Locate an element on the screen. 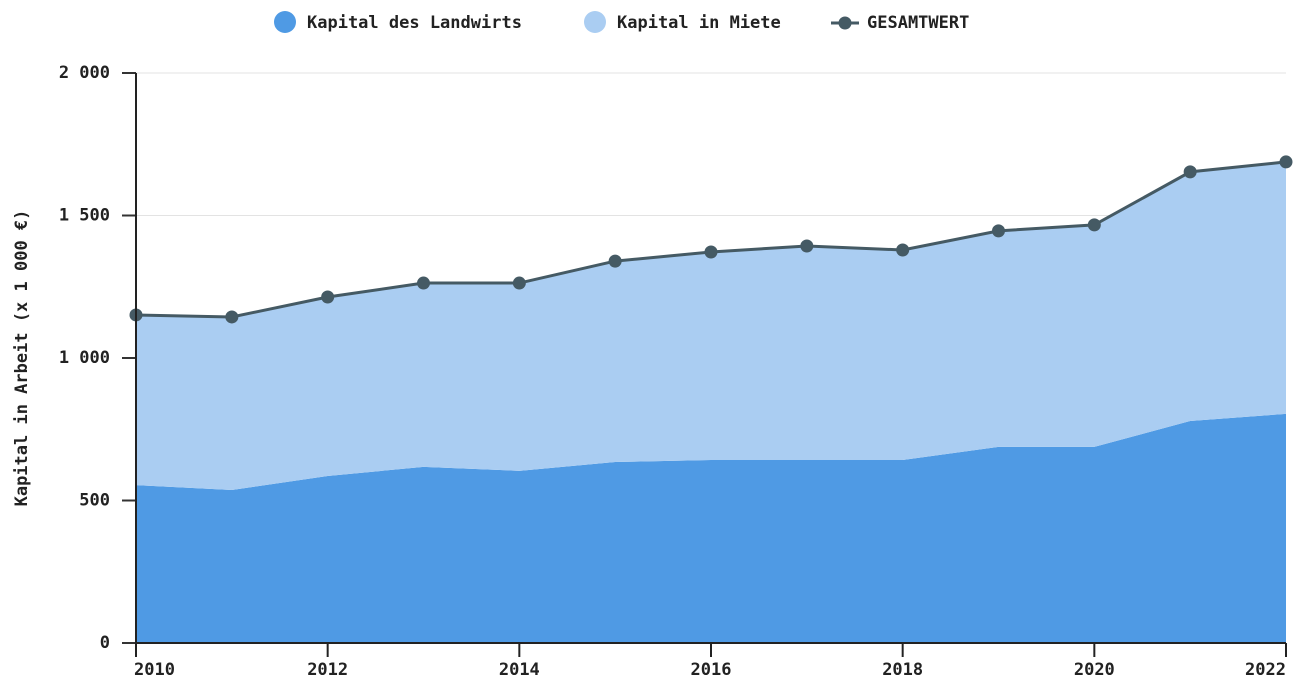 The height and width of the screenshot is (683, 1299). y-axis-label: Kapital in Arbeit (x 1 000 €) is located at coordinates (22, 358).